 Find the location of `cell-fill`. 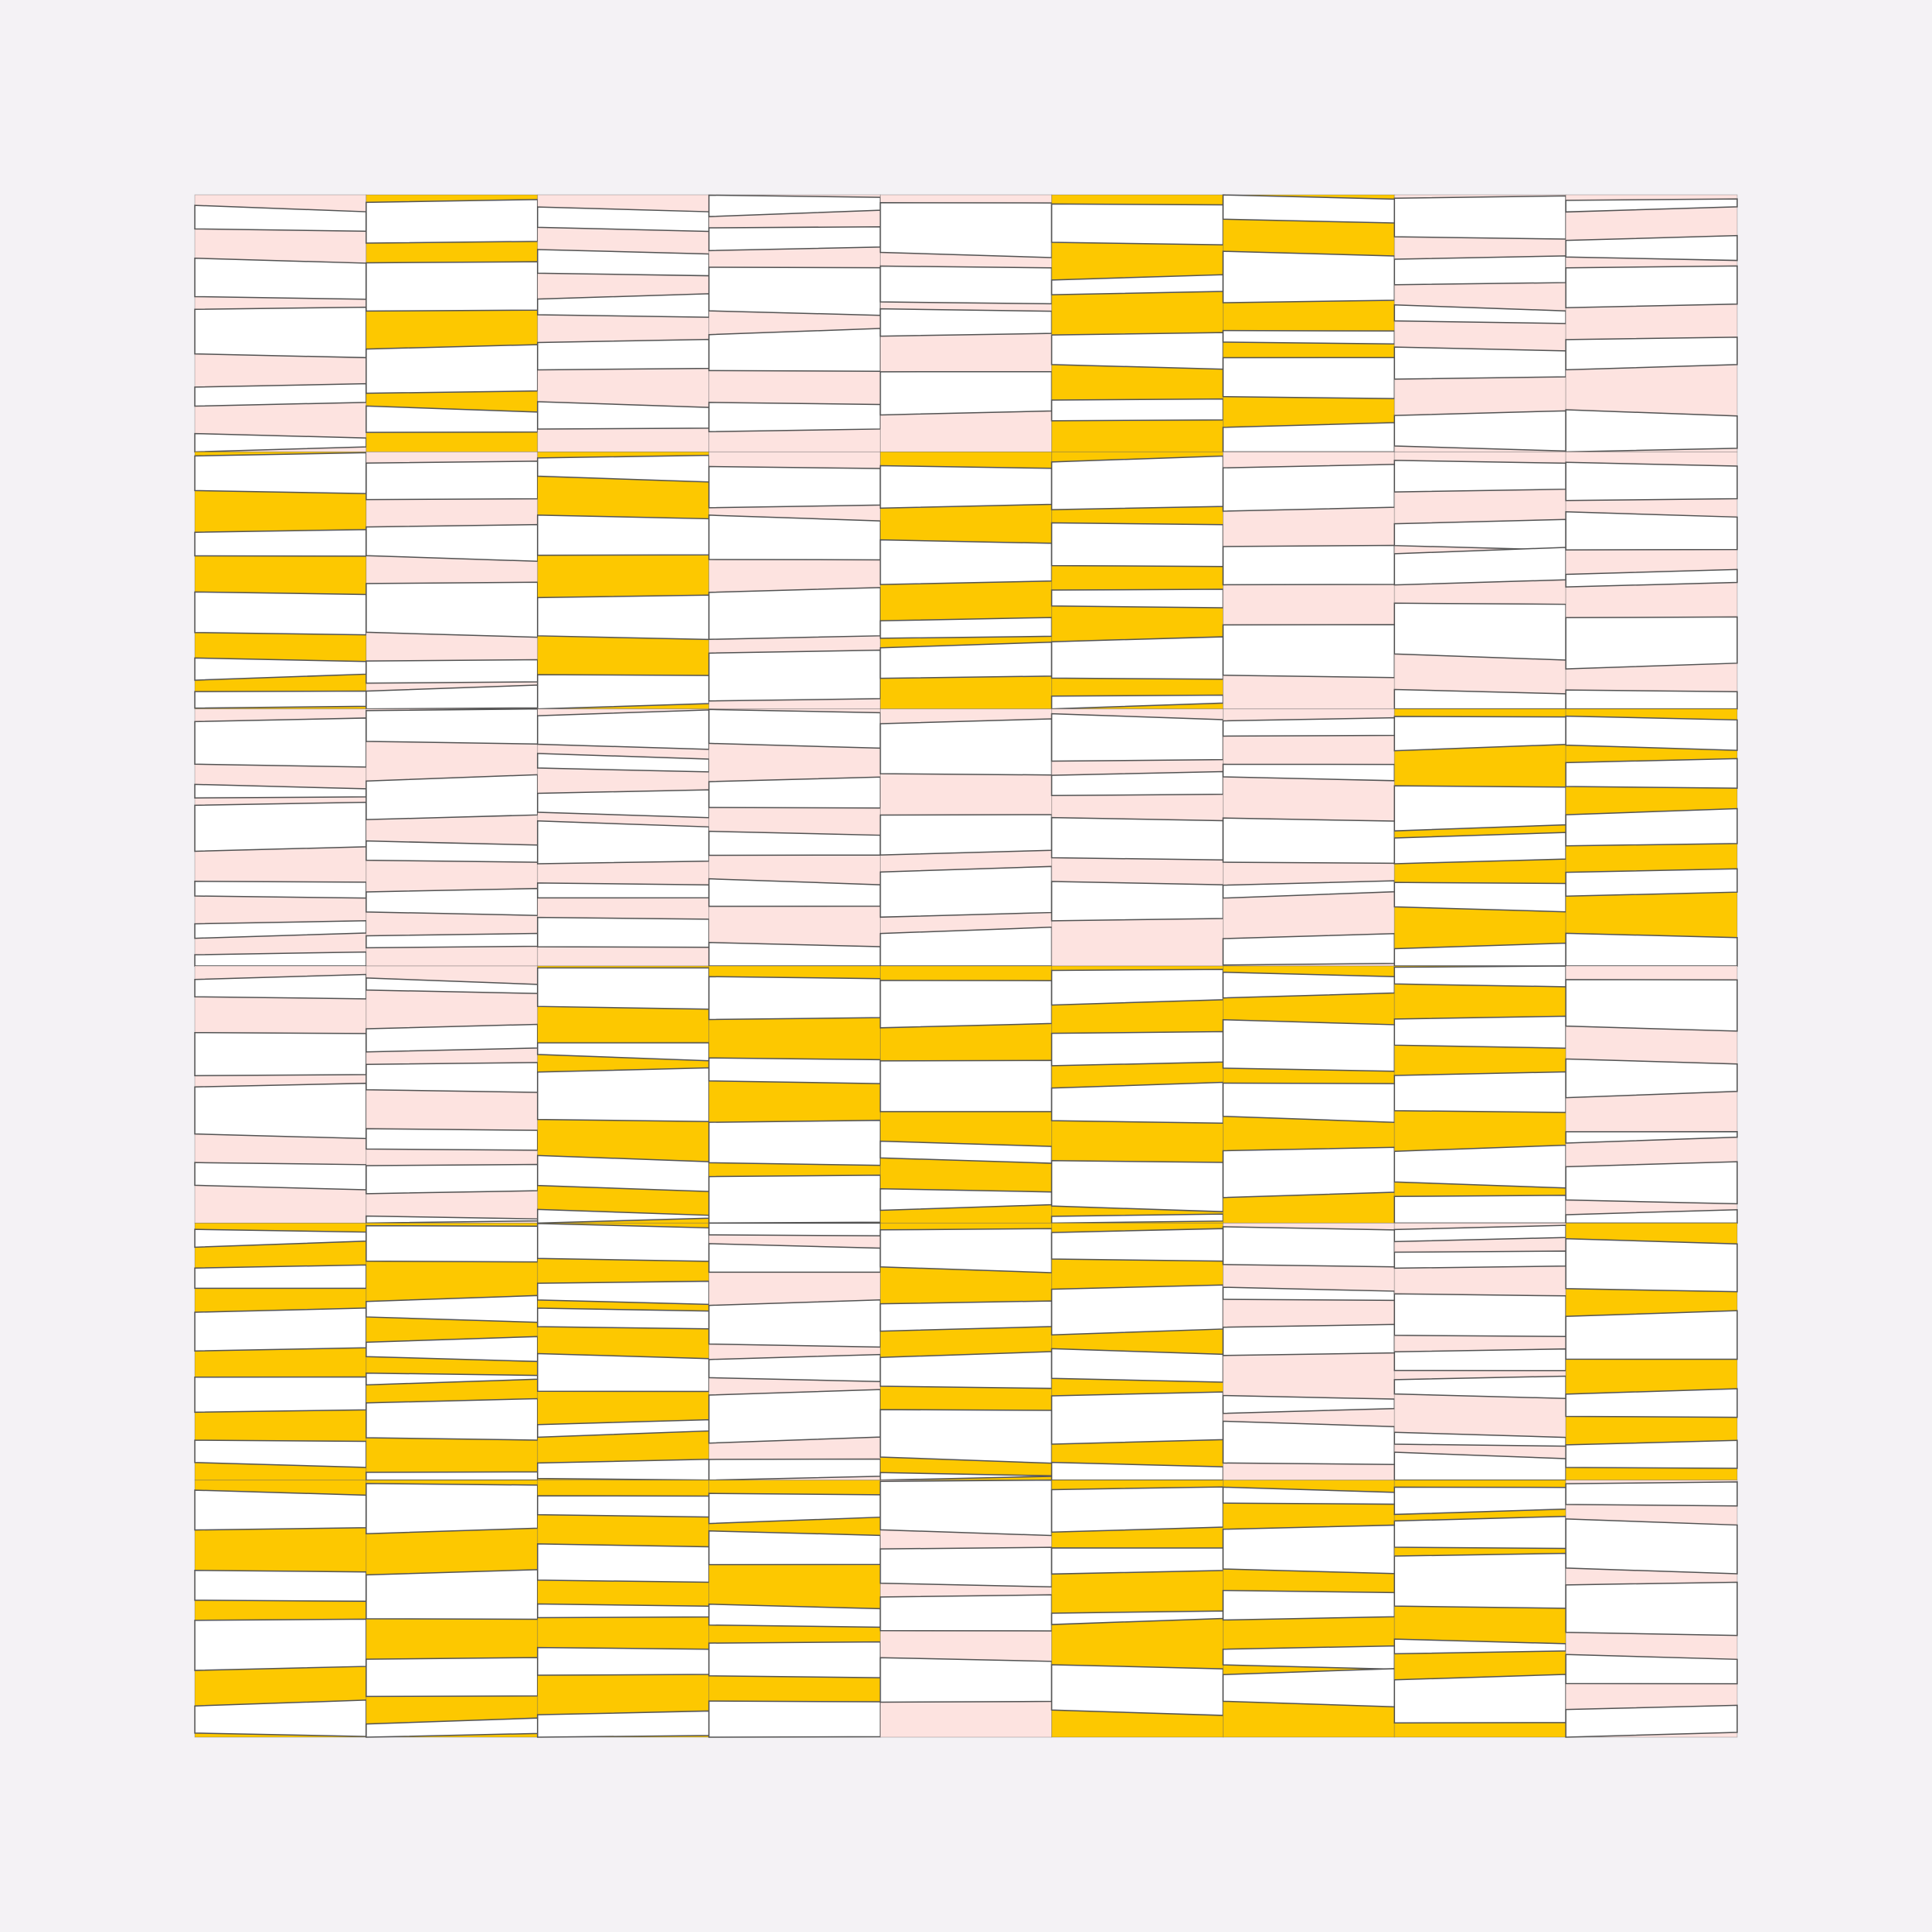

cell-fill is located at coordinates (623, 1351).